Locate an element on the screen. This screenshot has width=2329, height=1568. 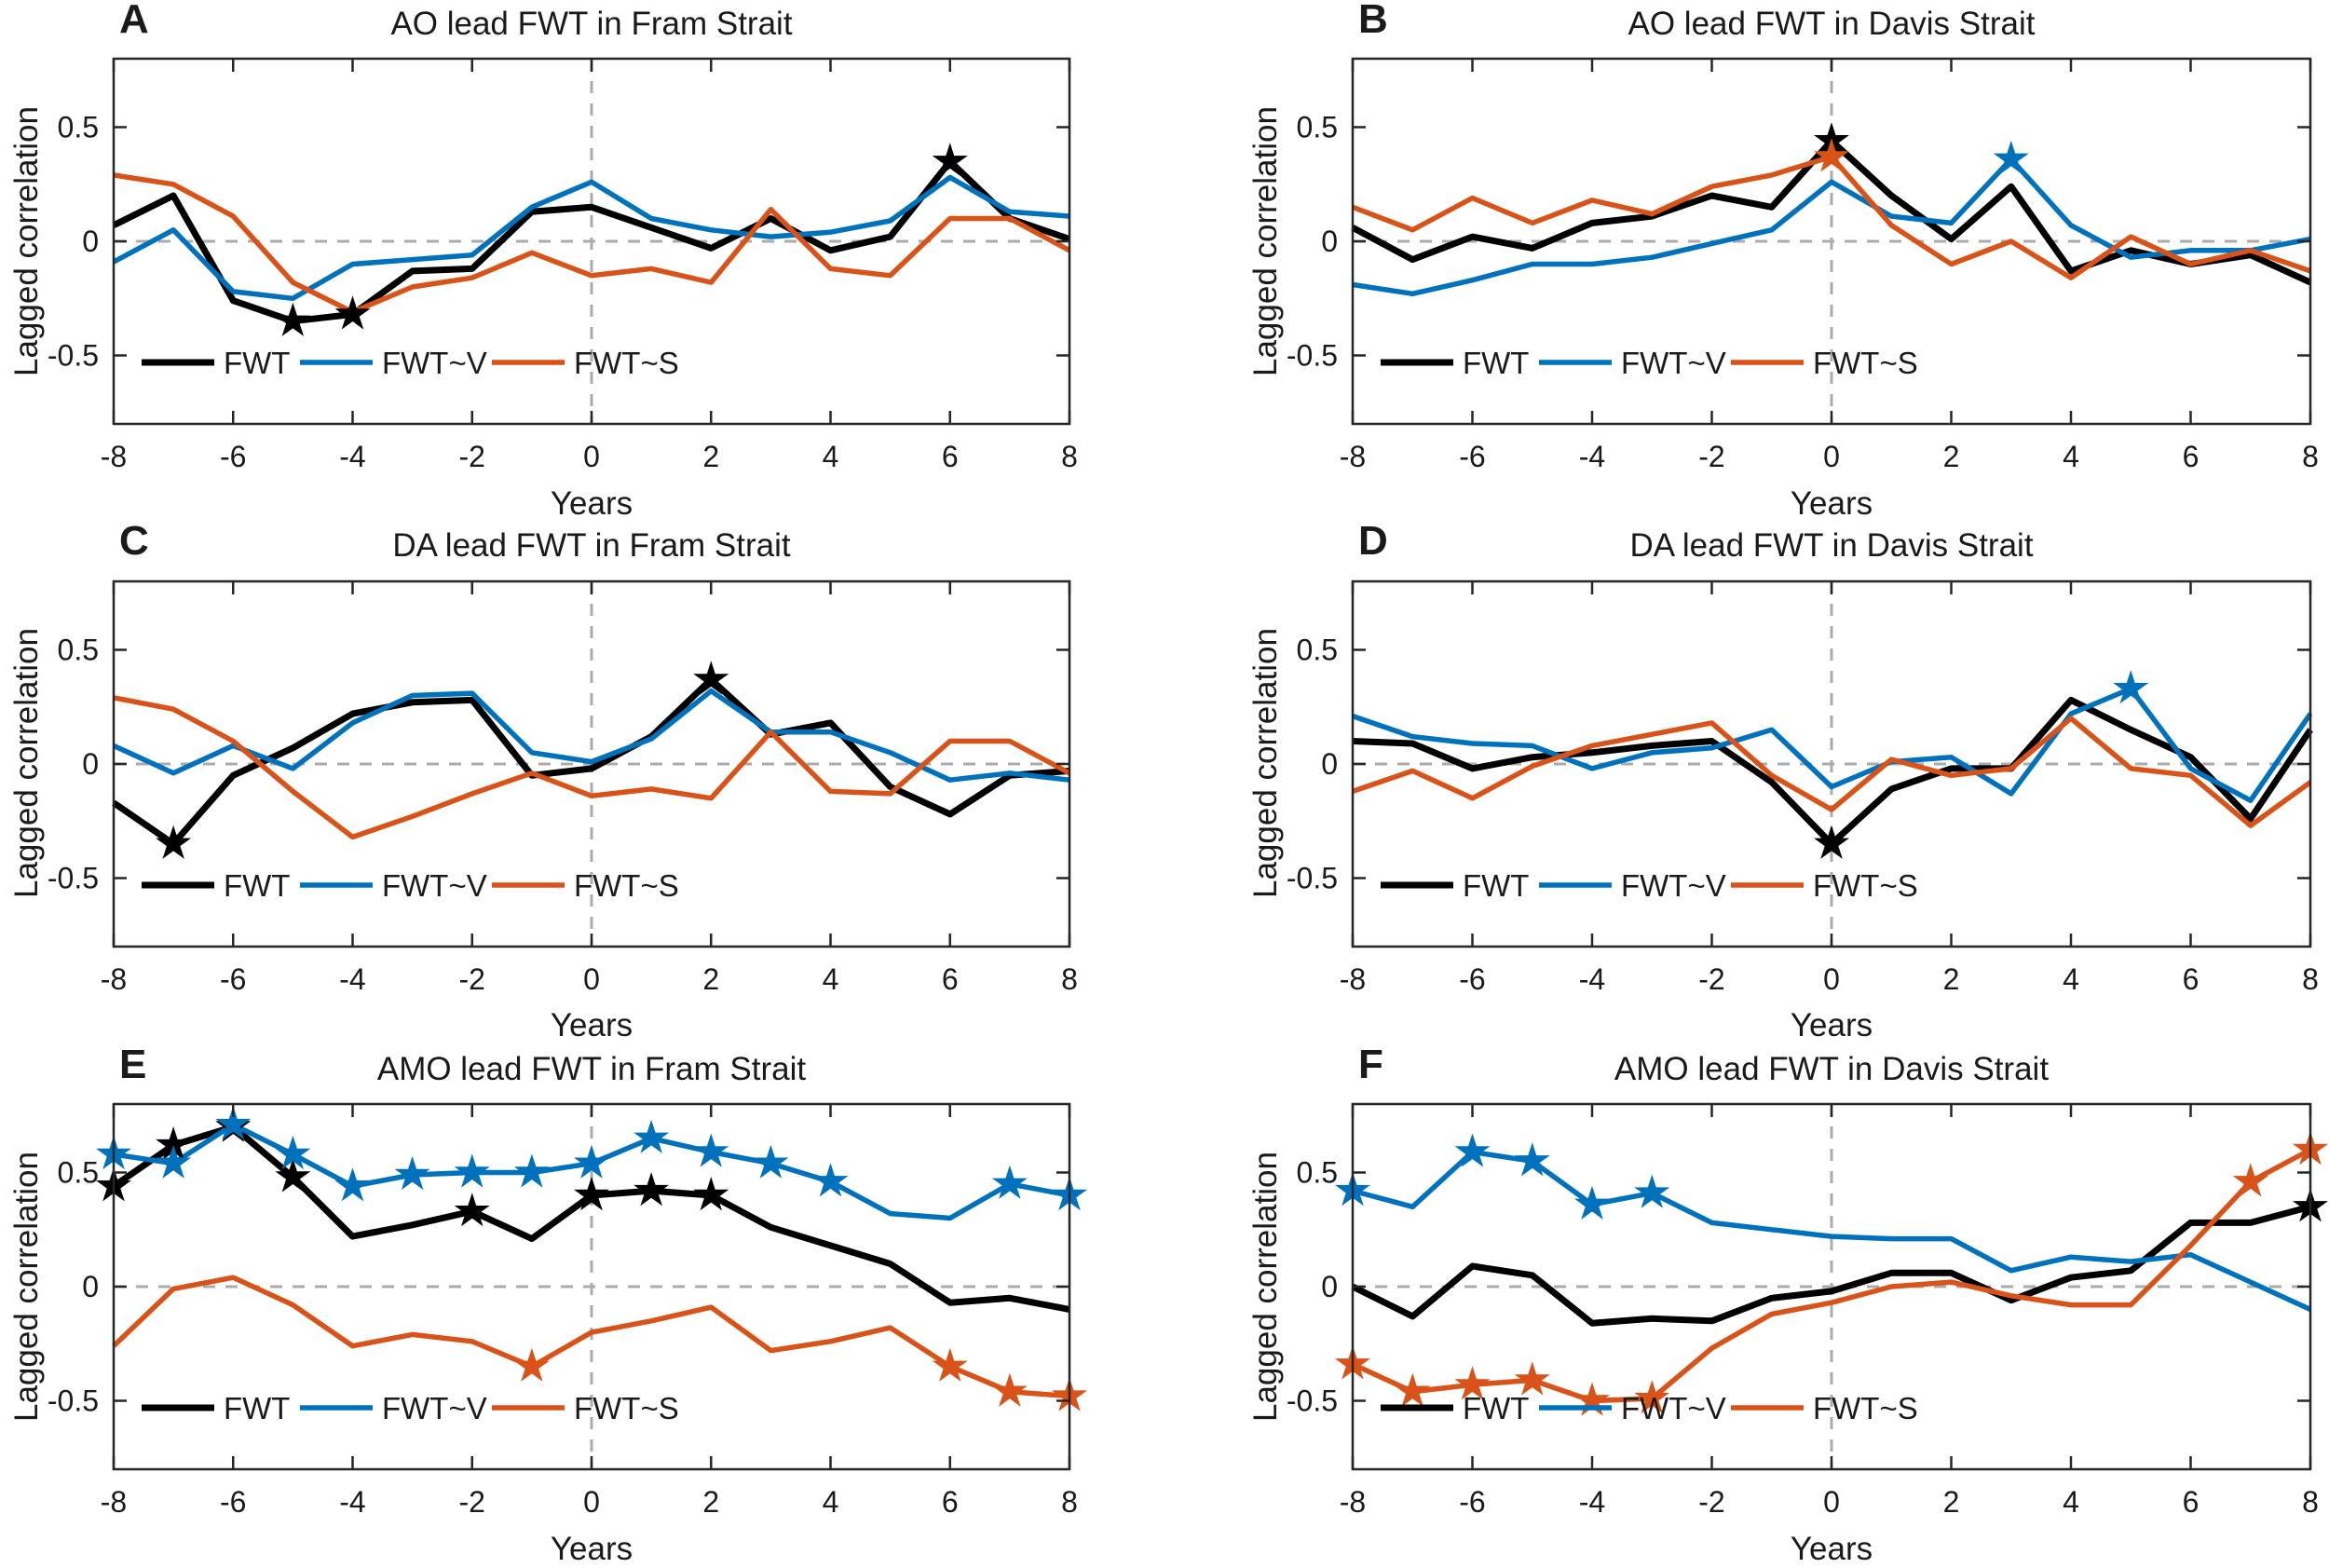
plot-area-E: -8 -6 -4 -2 0 2 4 6 8 -0.5 0 0.5 FWT FWT~V FWT~S is located at coordinates (567, 1310).